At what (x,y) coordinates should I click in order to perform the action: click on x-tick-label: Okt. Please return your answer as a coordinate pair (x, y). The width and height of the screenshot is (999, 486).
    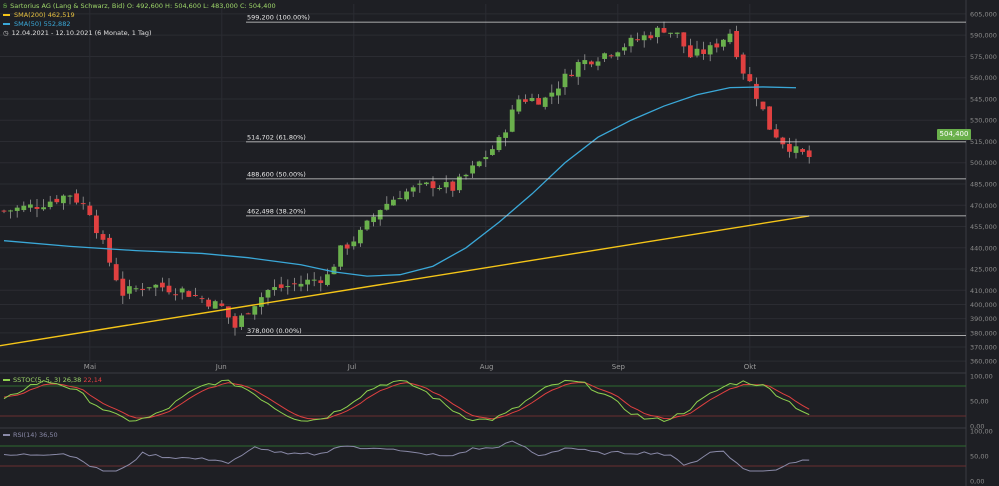
    Looking at the image, I should click on (750, 367).